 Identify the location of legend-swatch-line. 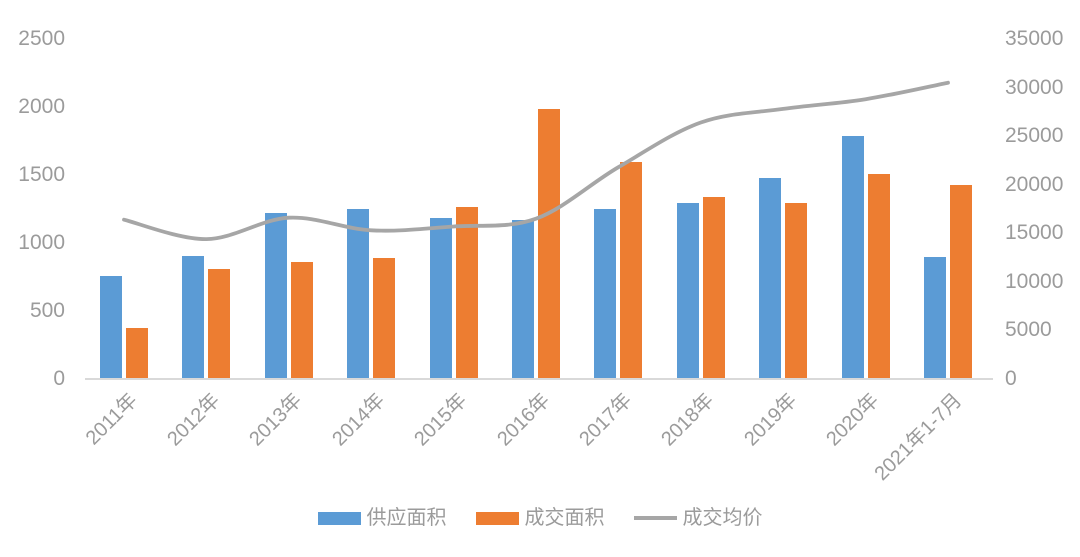
(655, 518).